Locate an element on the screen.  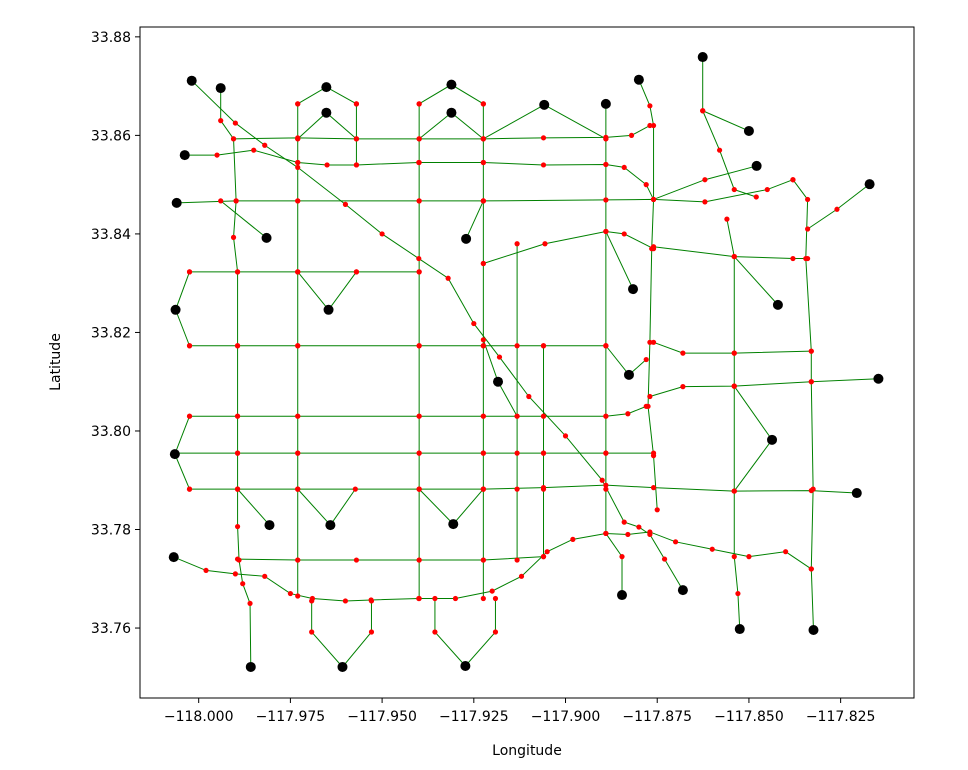
x-tick-label: −117.850 is located at coordinates (749, 717).